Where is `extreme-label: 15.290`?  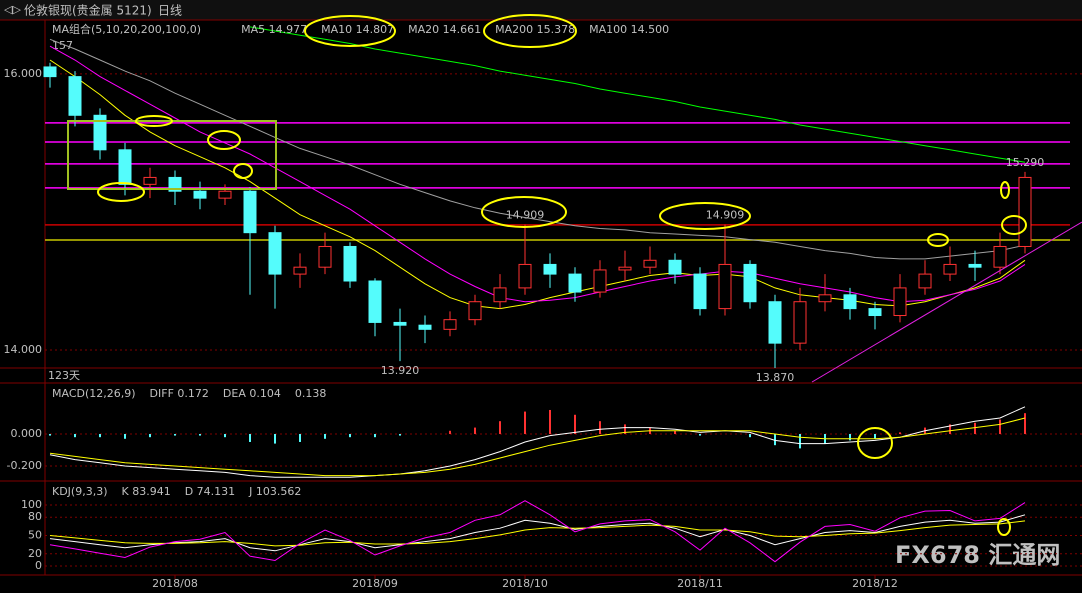 extreme-label: 15.290 is located at coordinates (1025, 162).